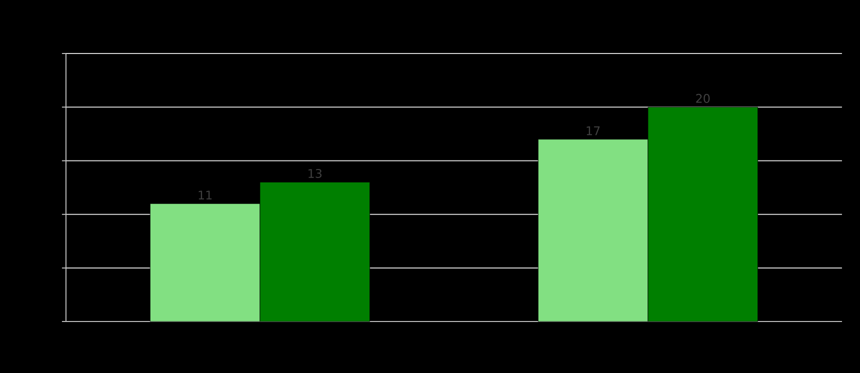  Describe the element at coordinates (205, 195) in the screenshot. I see `data-label: 11` at that location.